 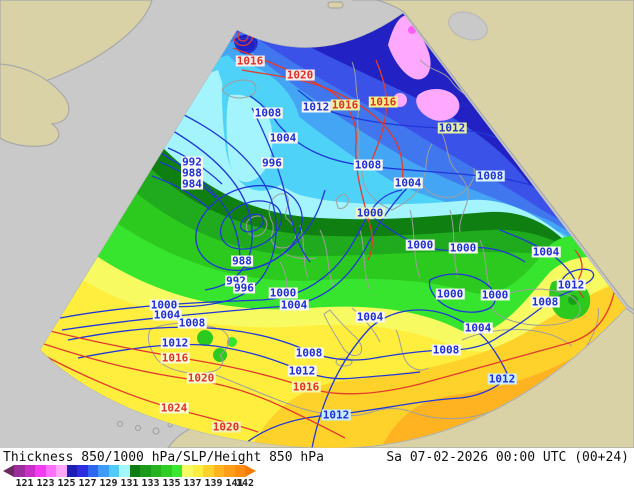 What do you see at coordinates (45, 483) in the screenshot?
I see `colorbar-tick-123: 123` at bounding box center [45, 483].